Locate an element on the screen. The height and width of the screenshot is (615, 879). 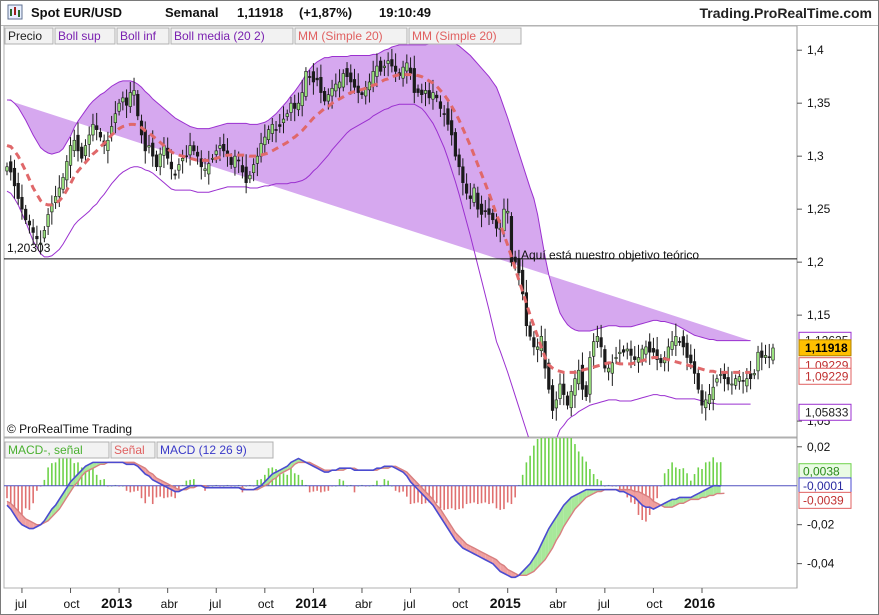
x-tick-label: jul is located at coordinates (409, 604).